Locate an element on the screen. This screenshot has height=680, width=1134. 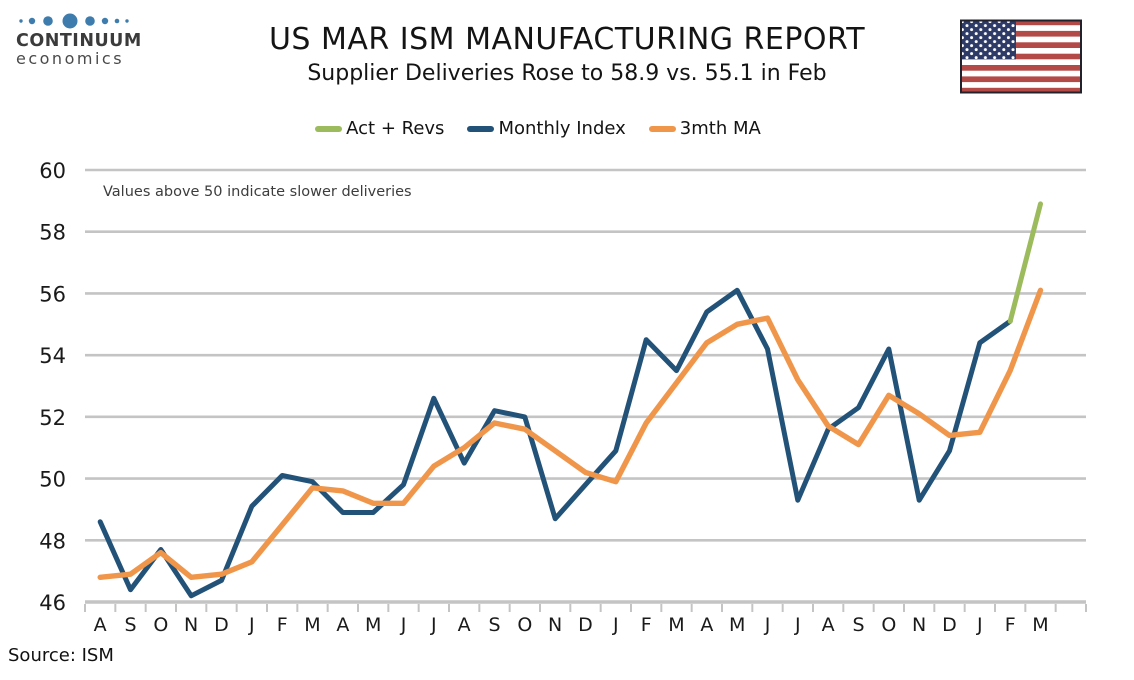
legend-item-3mth-ma: 3mth MA is located at coordinates (704, 128).